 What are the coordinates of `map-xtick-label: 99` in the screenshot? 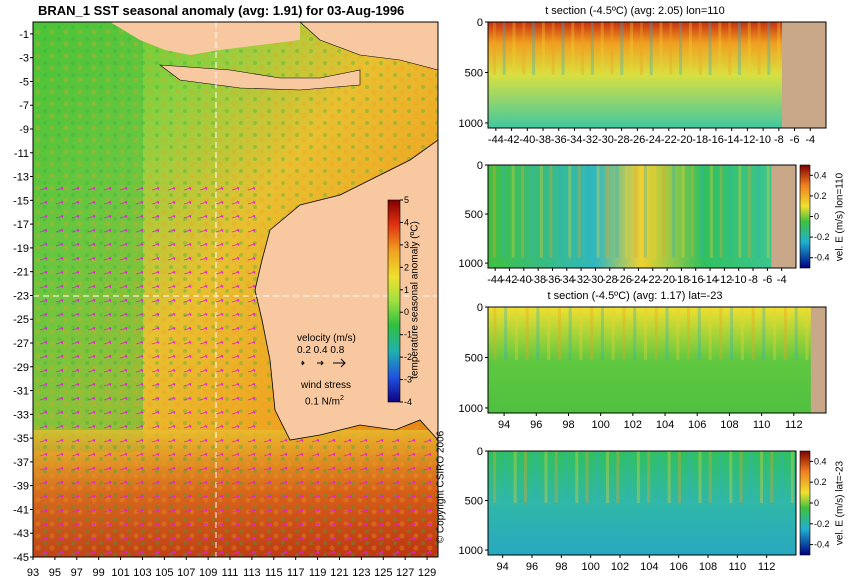 It's located at (99, 573).